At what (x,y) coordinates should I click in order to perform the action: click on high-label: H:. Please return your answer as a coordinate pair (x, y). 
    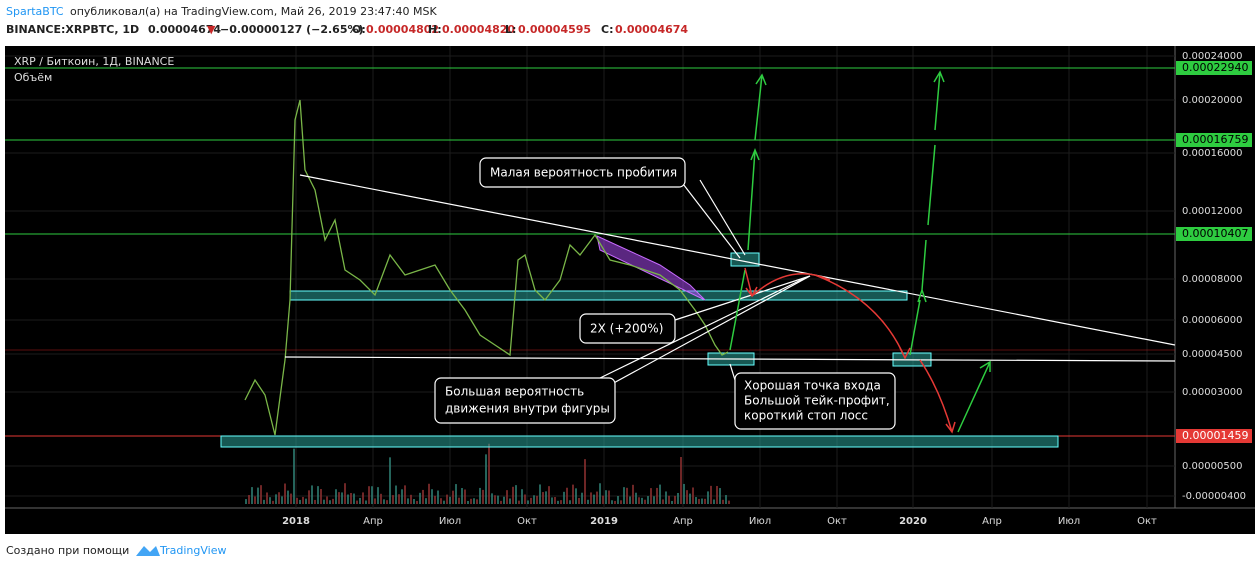
    Looking at the image, I should click on (435, 29).